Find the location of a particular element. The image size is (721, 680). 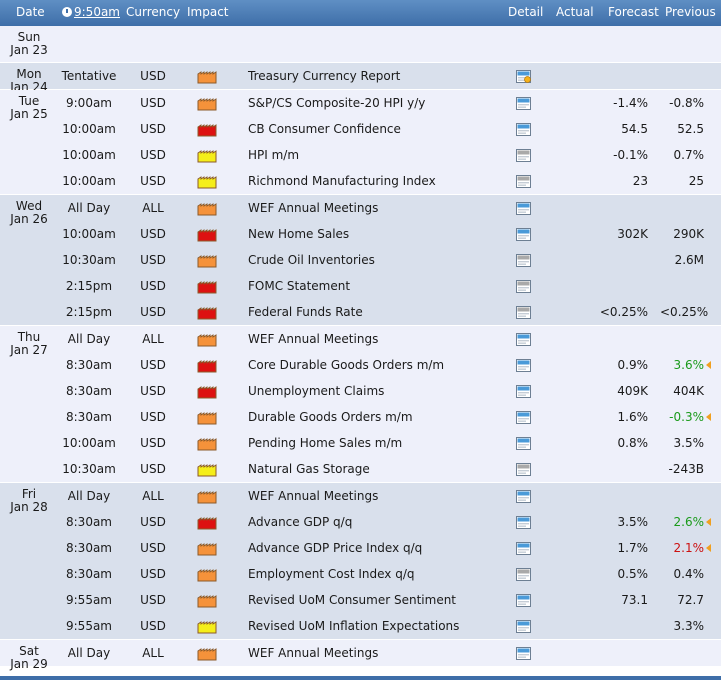

event-title: Employment Cost Index q/q is located at coordinates (331, 574).